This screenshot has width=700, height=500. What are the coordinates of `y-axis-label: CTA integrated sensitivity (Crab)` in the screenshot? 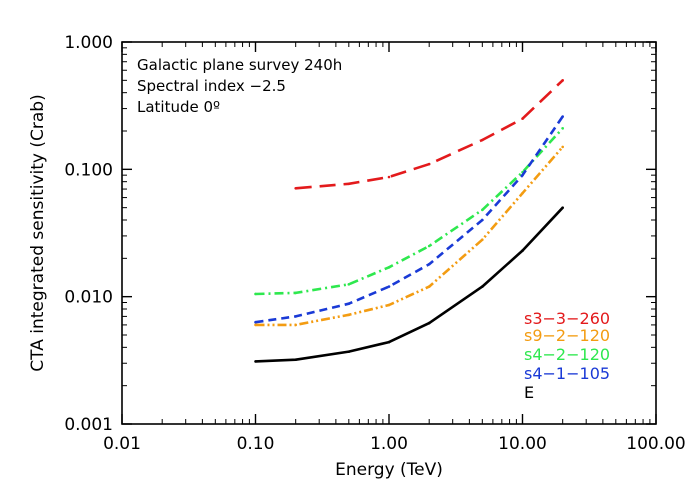 It's located at (38, 232).